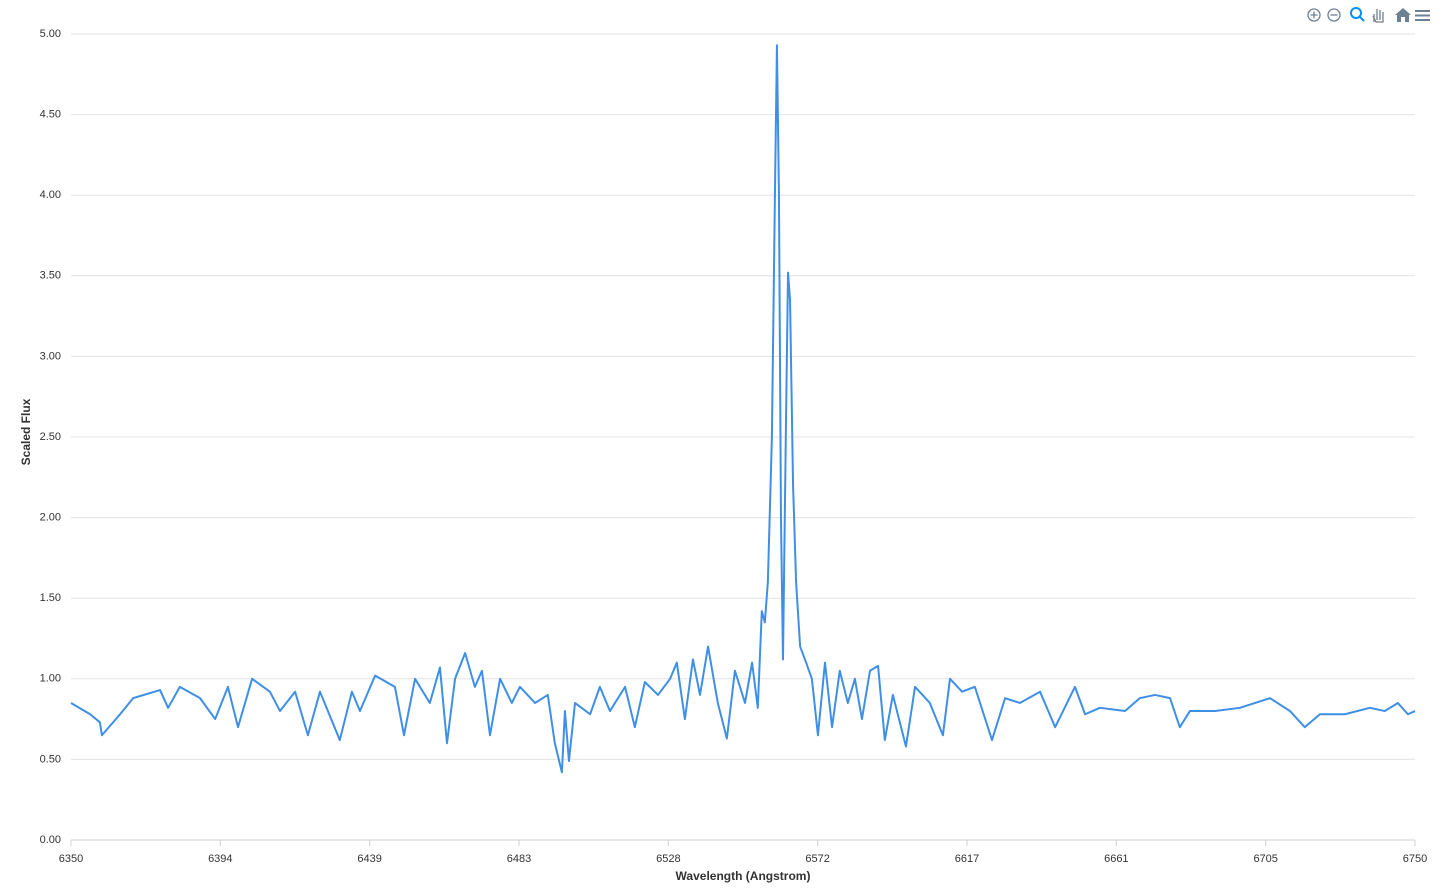 Image resolution: width=1449 pixels, height=892 pixels. What do you see at coordinates (50, 598) in the screenshot?
I see `y-tick-label: 1.50` at bounding box center [50, 598].